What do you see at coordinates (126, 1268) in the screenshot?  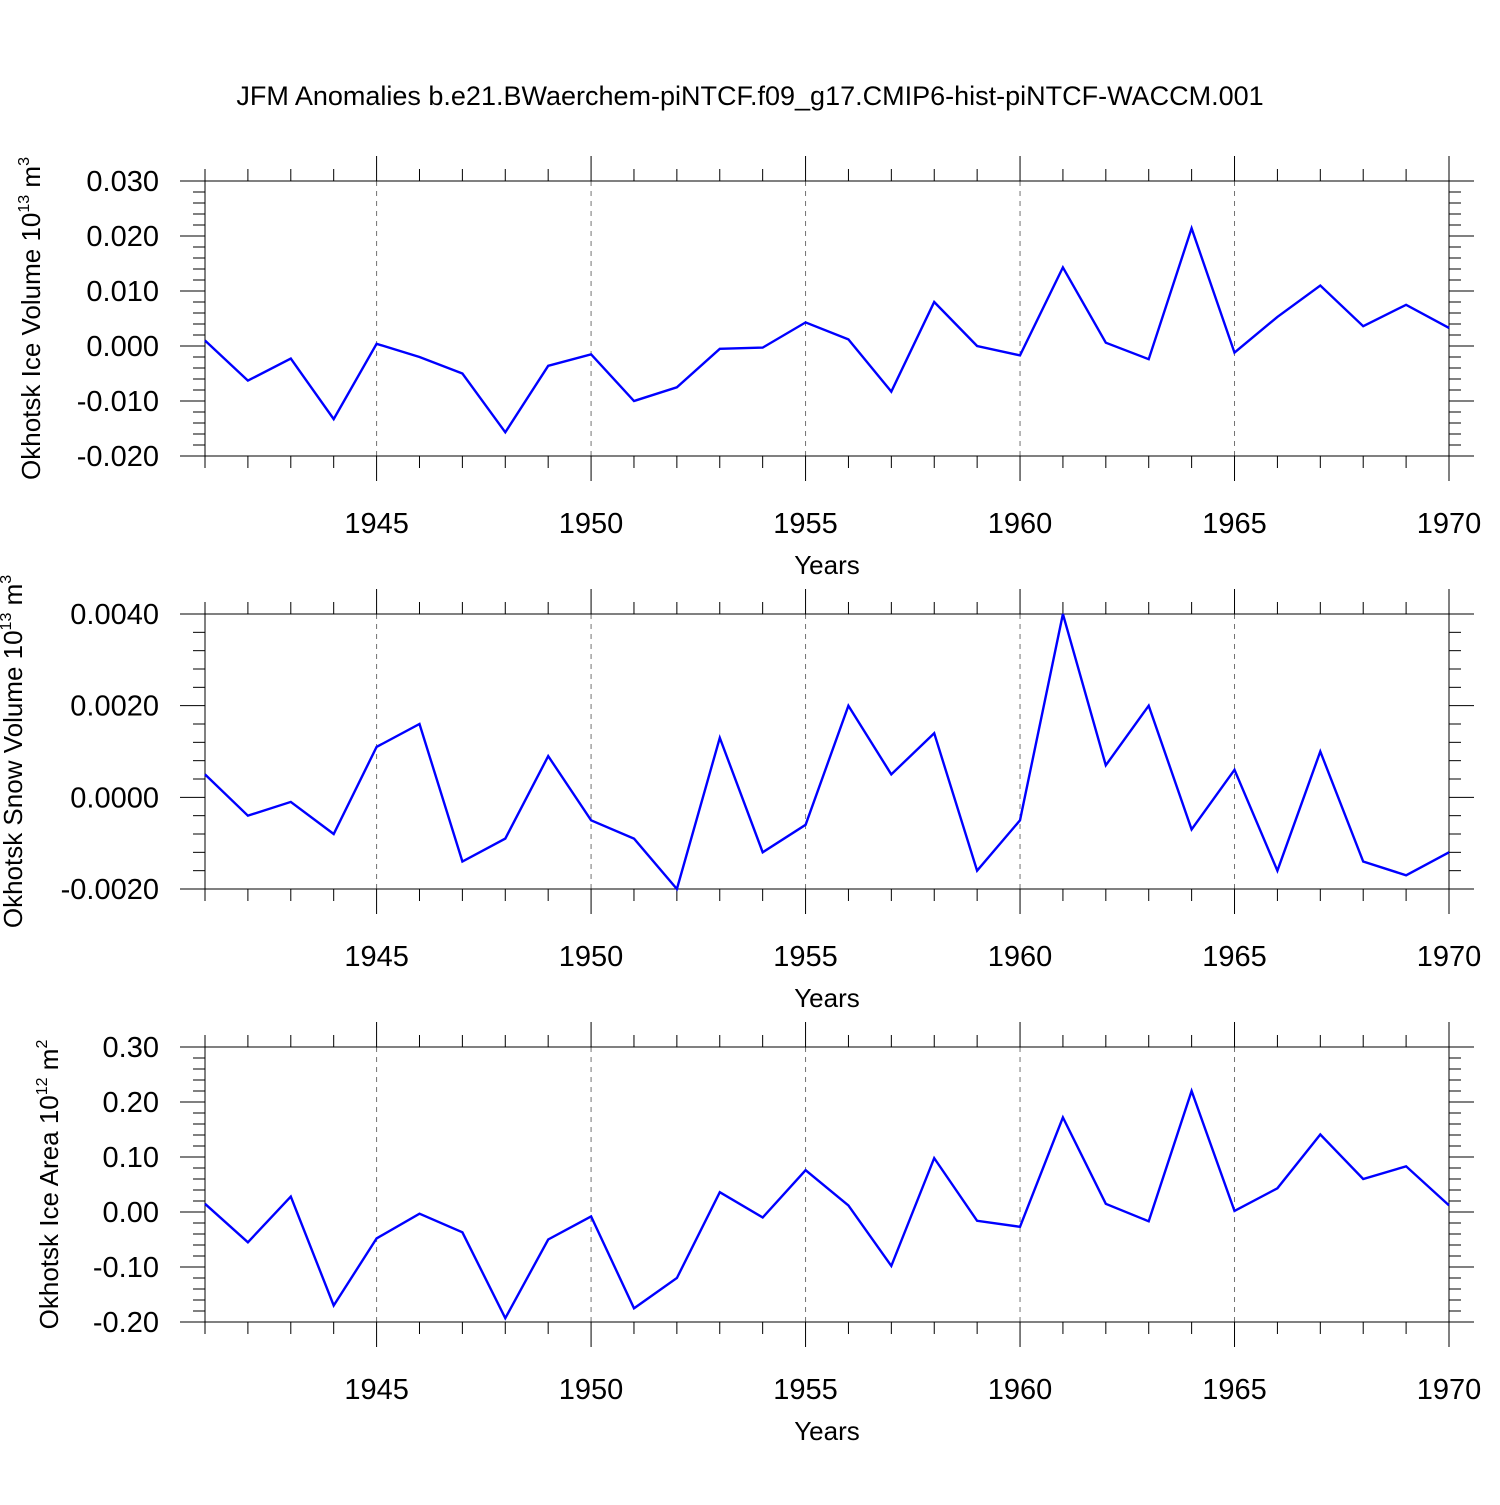 I see `y-tick-label: -0.10` at bounding box center [126, 1268].